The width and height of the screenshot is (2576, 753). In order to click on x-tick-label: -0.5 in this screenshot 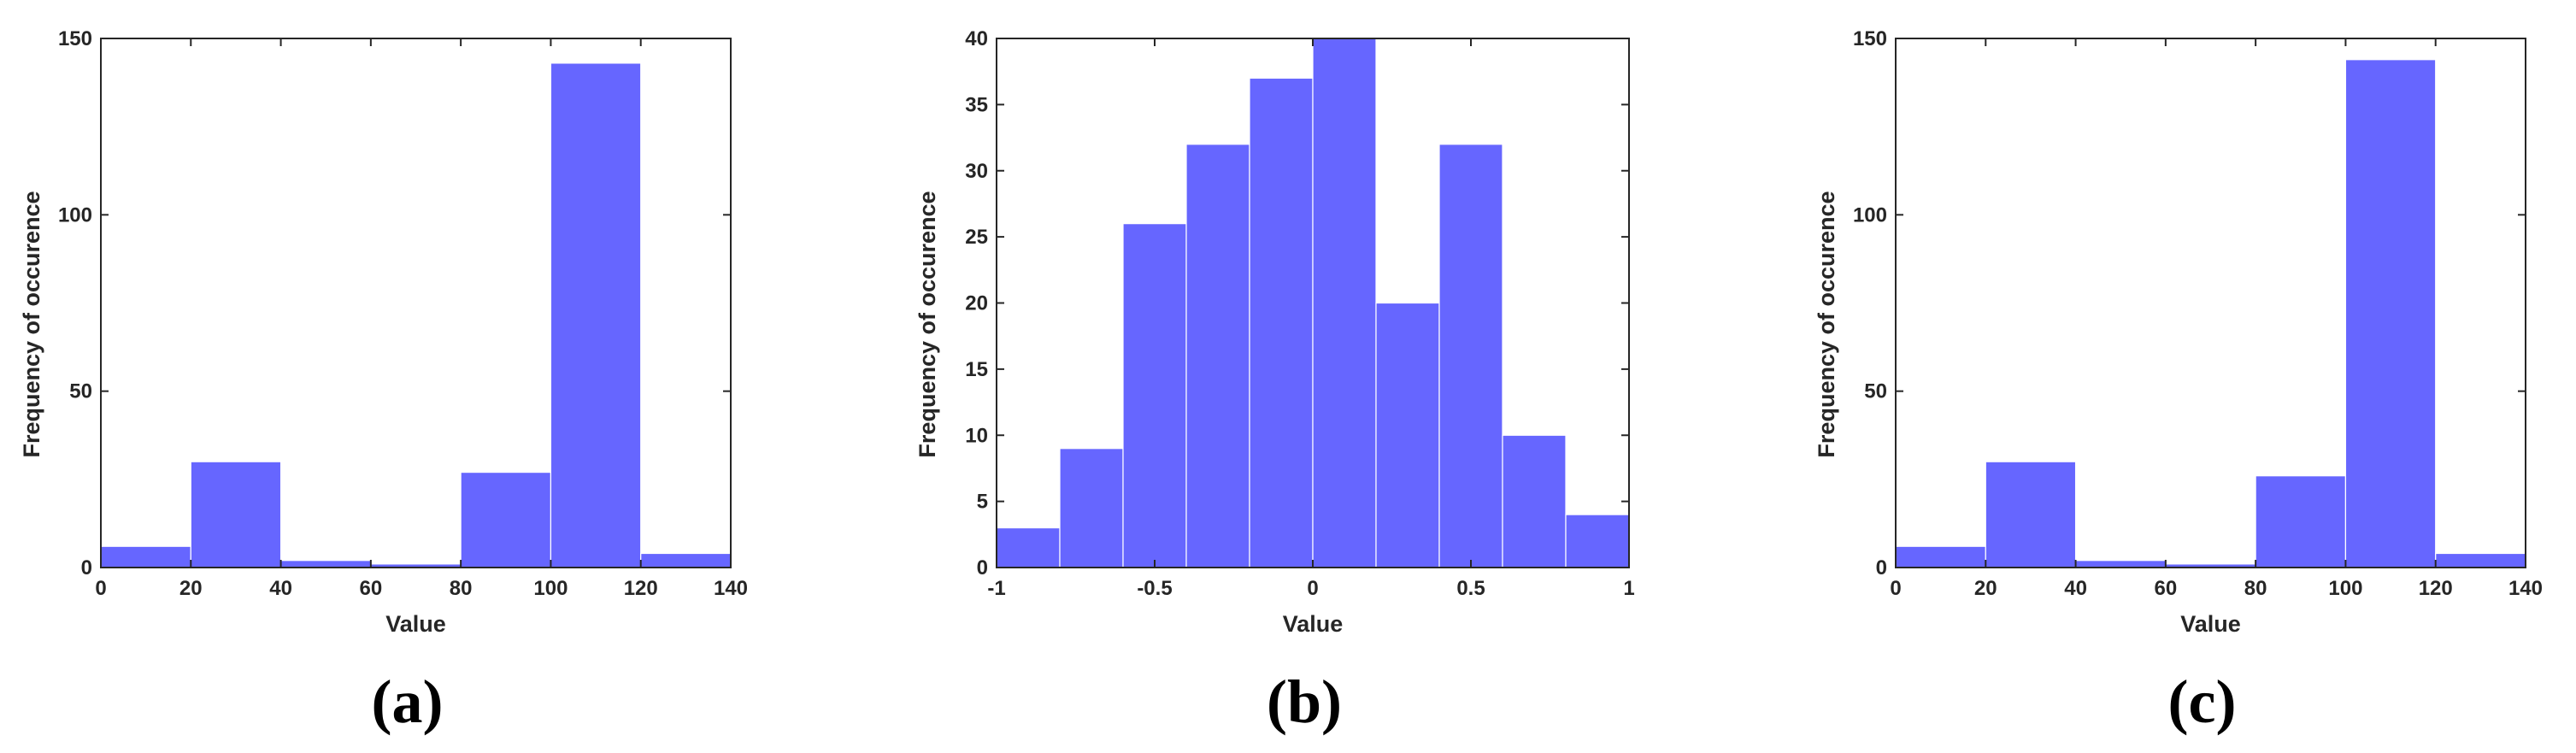, I will do `click(1154, 589)`.